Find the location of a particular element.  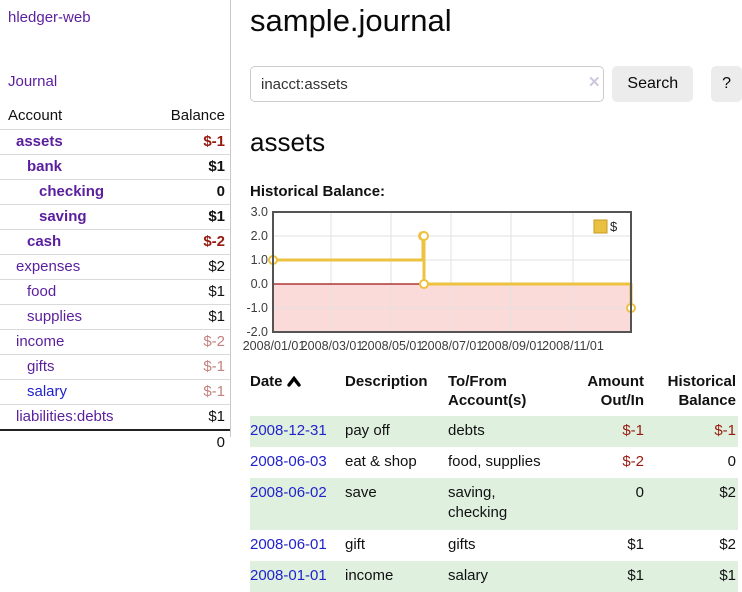

account-link-liabilities-debts: liabilities:debts is located at coordinates (65, 416).